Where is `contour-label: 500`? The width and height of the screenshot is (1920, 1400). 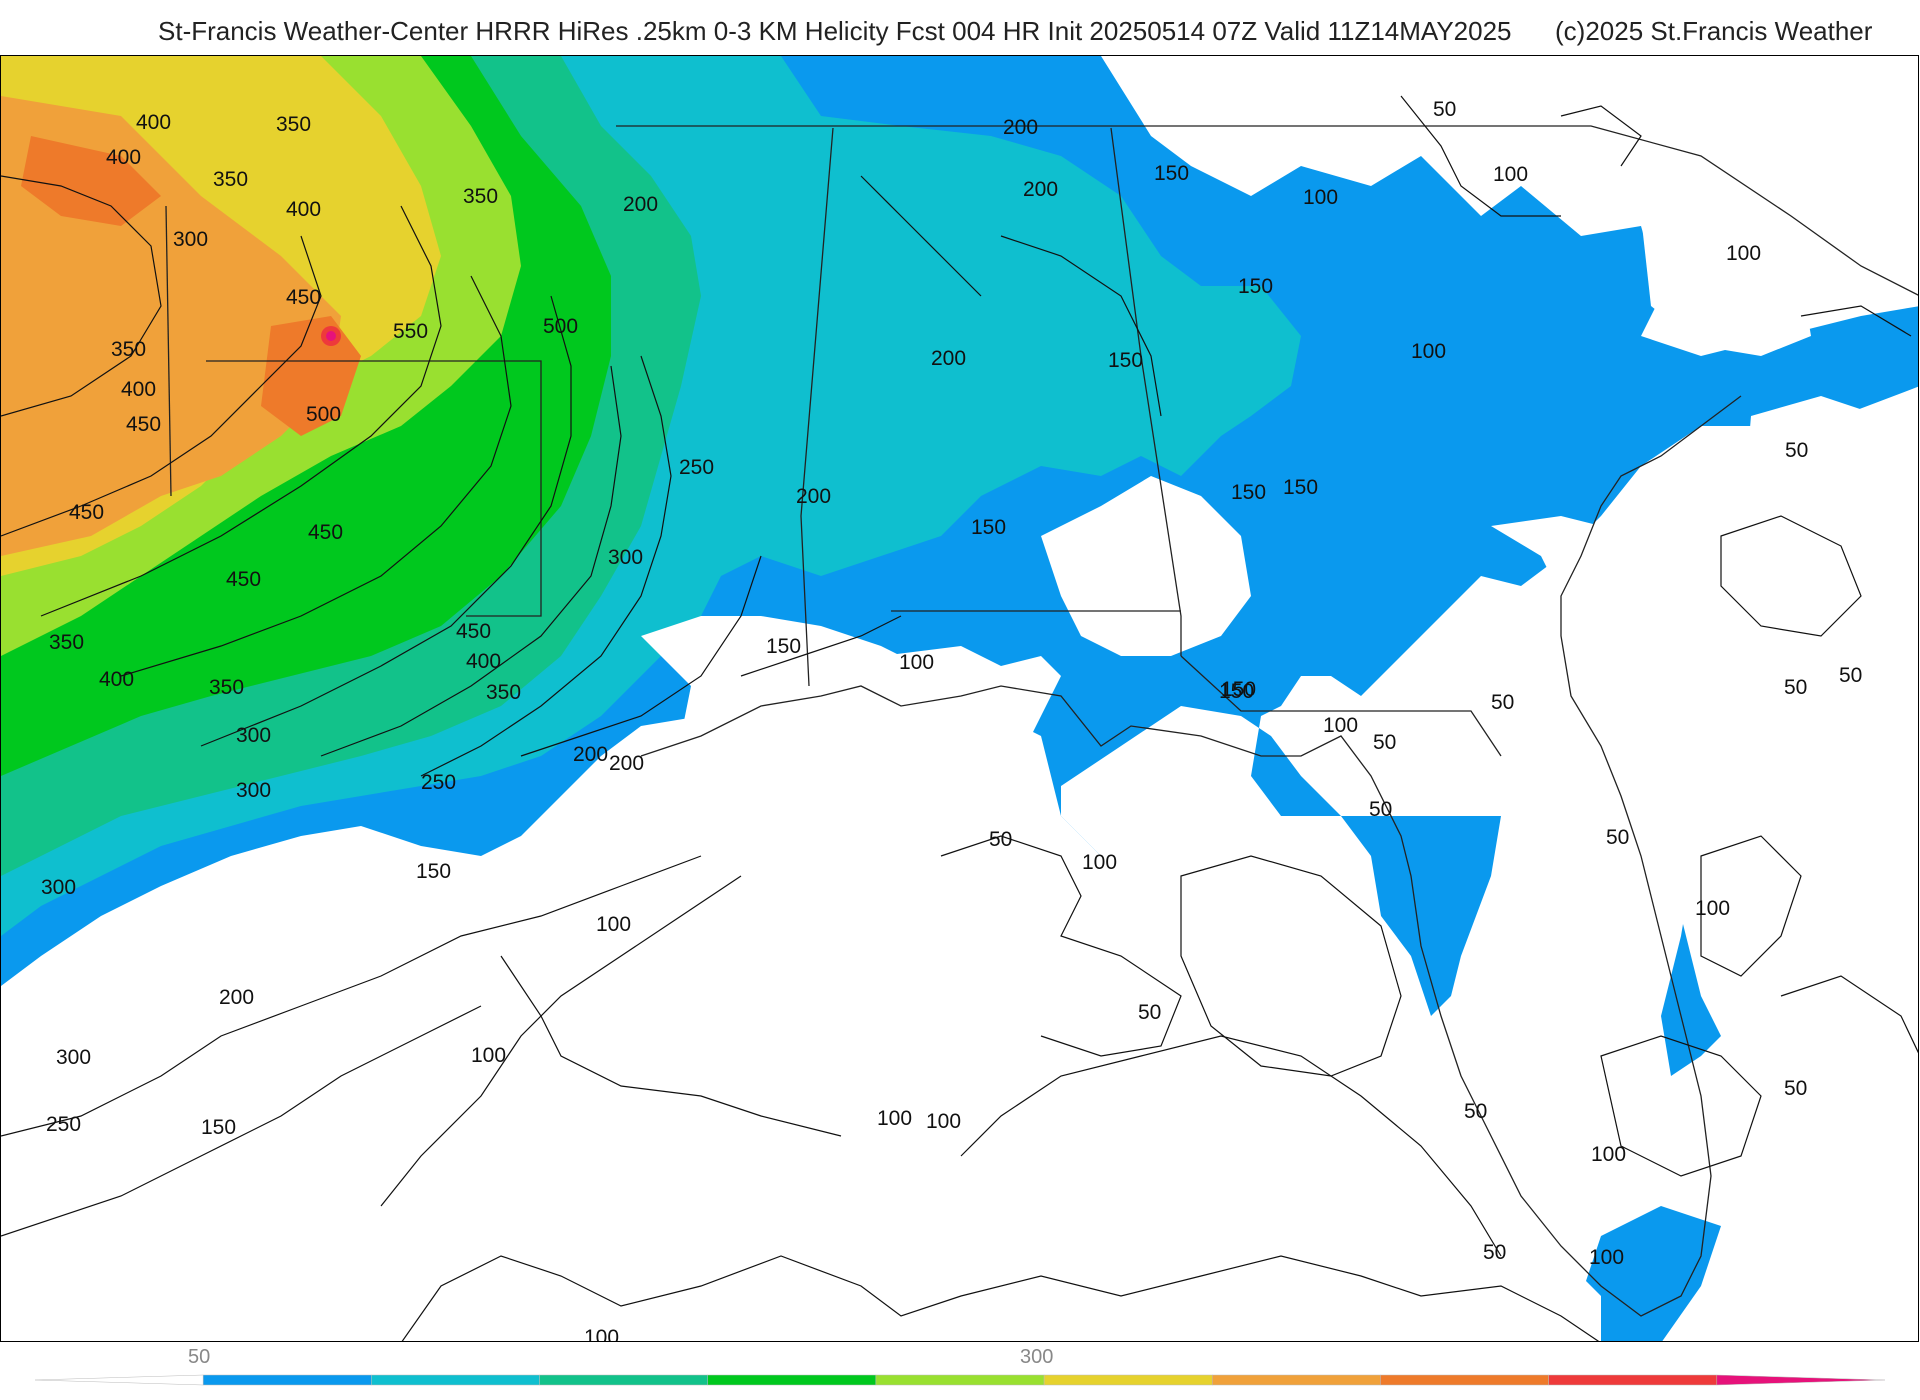 contour-label: 500 is located at coordinates (560, 326).